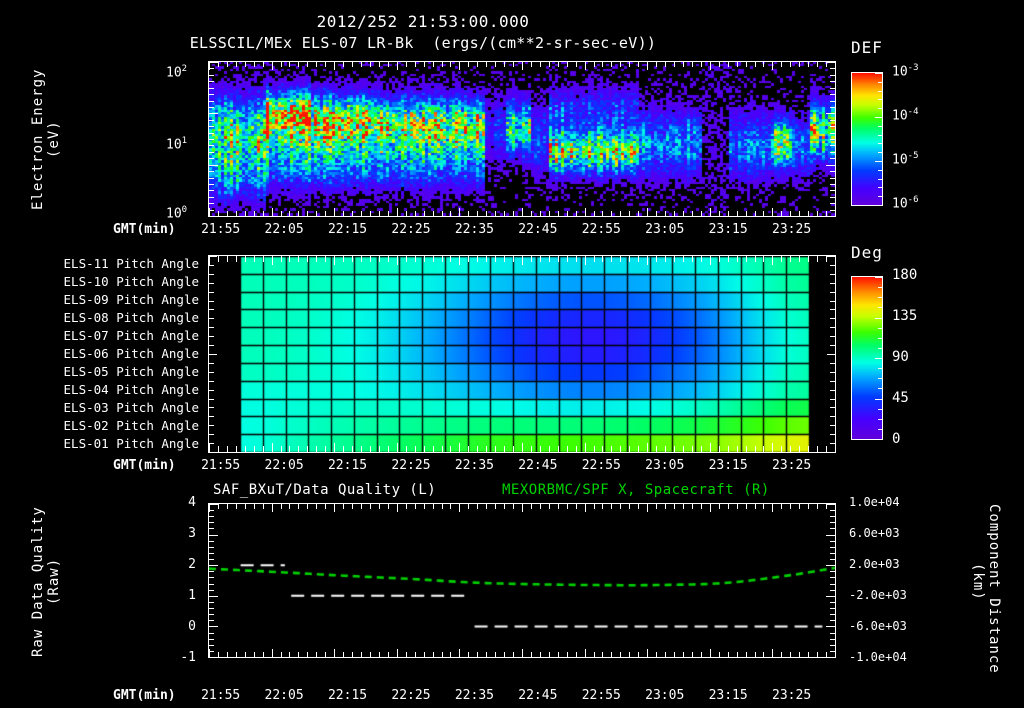  What do you see at coordinates (665, 229) in the screenshot?
I see `spectrogram-xtick-2305: 23:05` at bounding box center [665, 229].